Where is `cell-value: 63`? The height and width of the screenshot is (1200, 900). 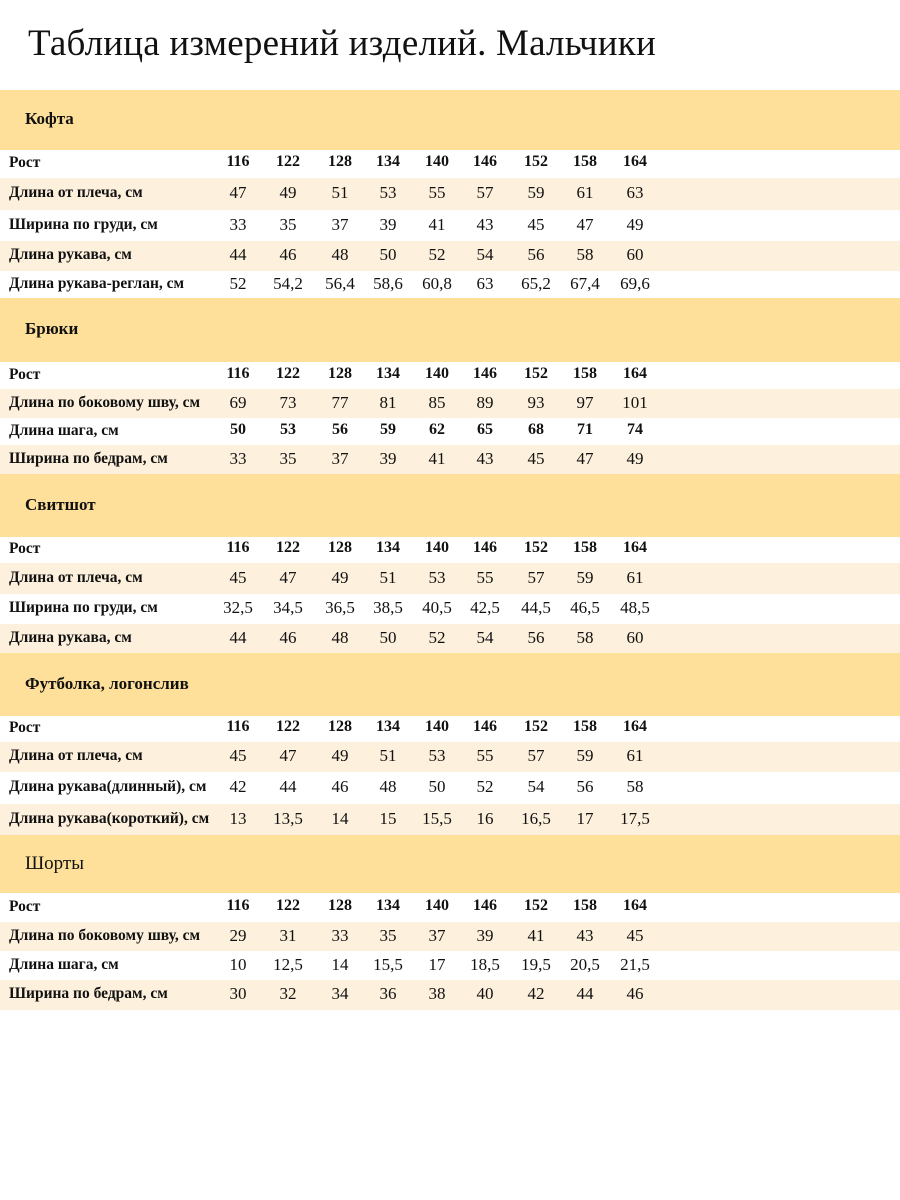
cell-value: 63 is located at coordinates (635, 192).